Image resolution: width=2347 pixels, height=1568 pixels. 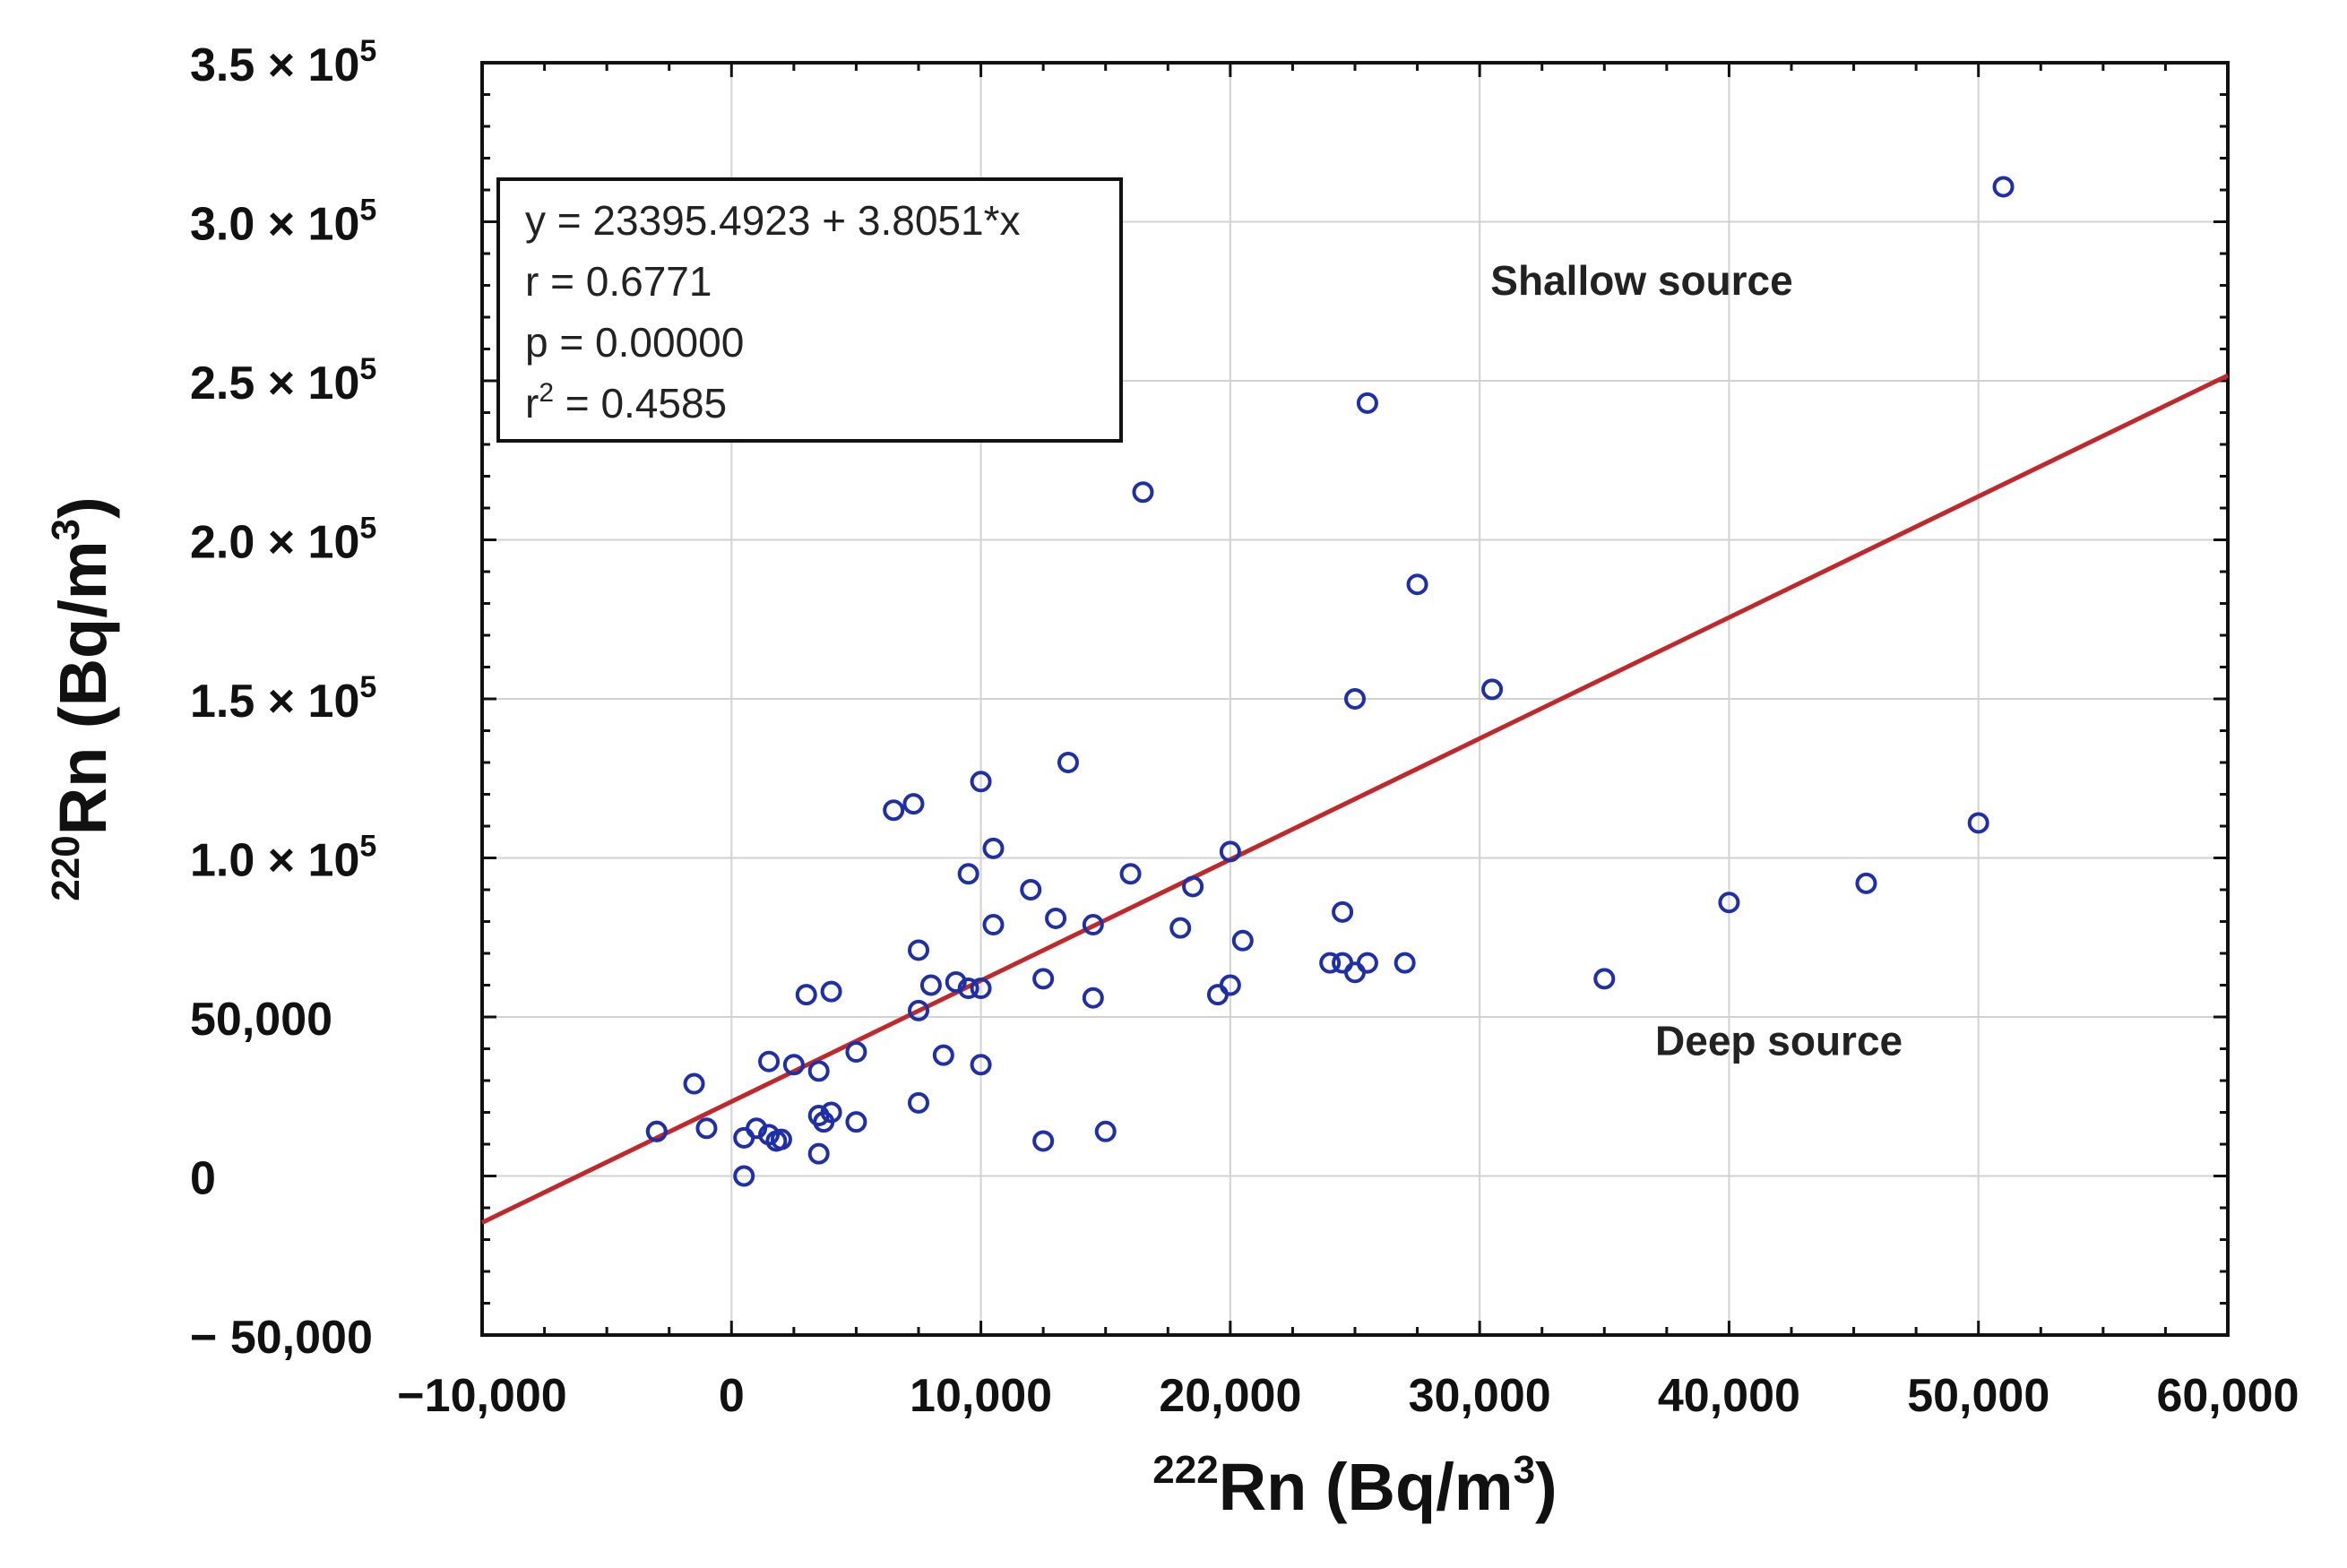 I want to click on annotation-deep-source: Deep source, so click(x=1779, y=1041).